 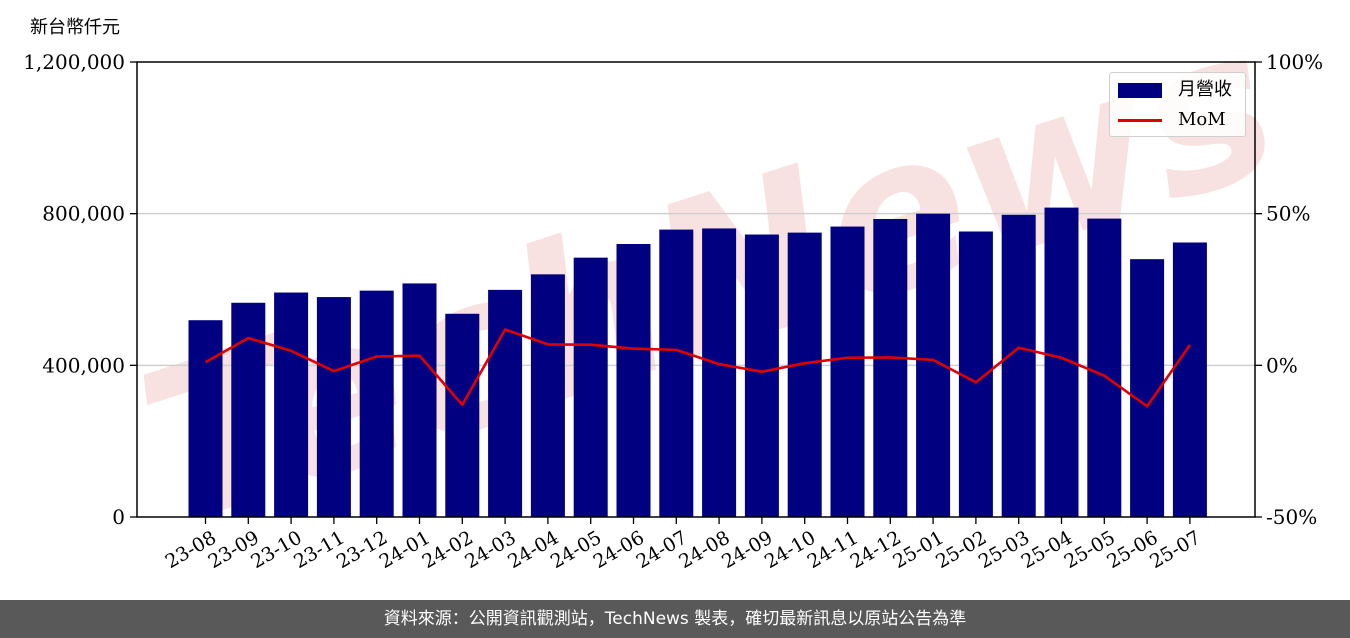 I want to click on legend-label-line: MoM, so click(x=1202, y=119).